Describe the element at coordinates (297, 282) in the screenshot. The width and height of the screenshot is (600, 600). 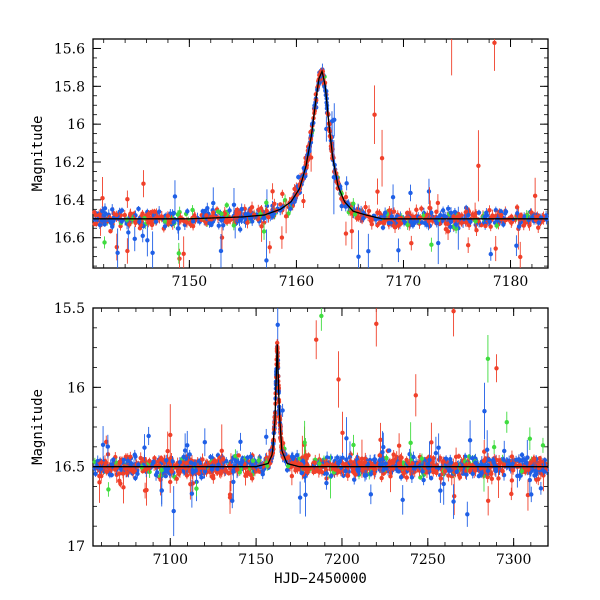
I see `x-tick-label: 7160` at that location.